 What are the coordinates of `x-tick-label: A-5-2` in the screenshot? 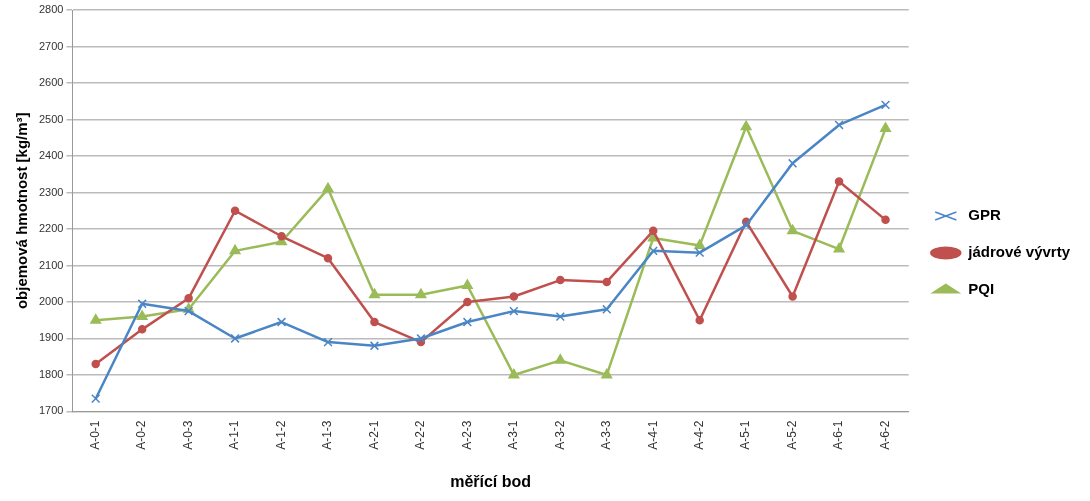 It's located at (791, 435).